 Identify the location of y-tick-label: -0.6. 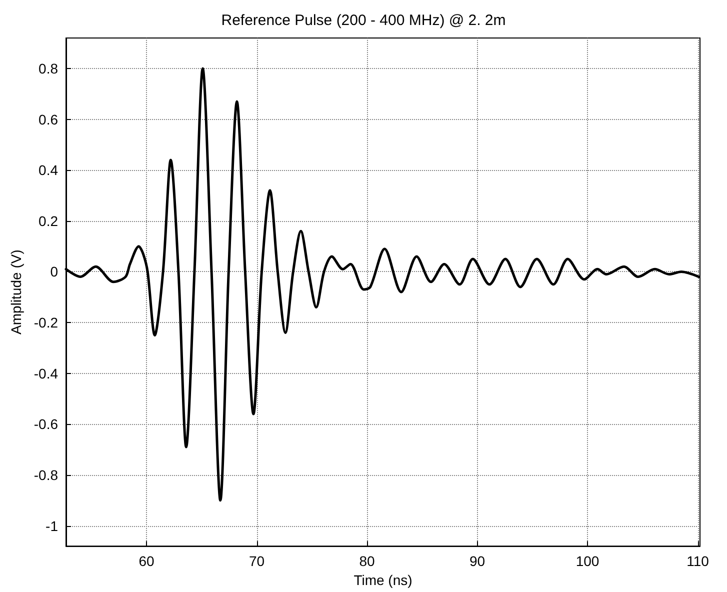
(46, 424).